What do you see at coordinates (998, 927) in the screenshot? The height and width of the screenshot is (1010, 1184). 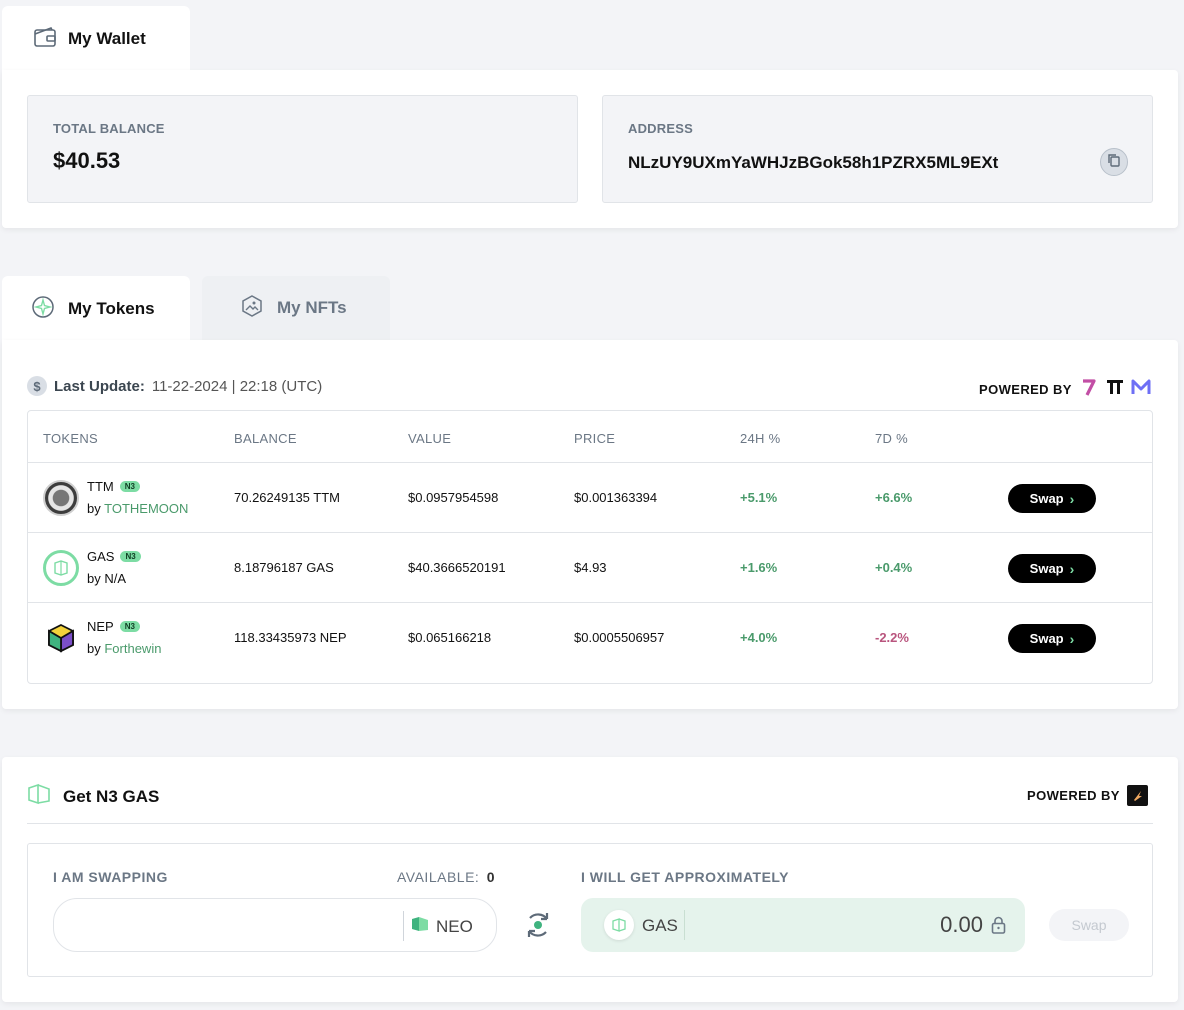 I see `lock-icon` at bounding box center [998, 927].